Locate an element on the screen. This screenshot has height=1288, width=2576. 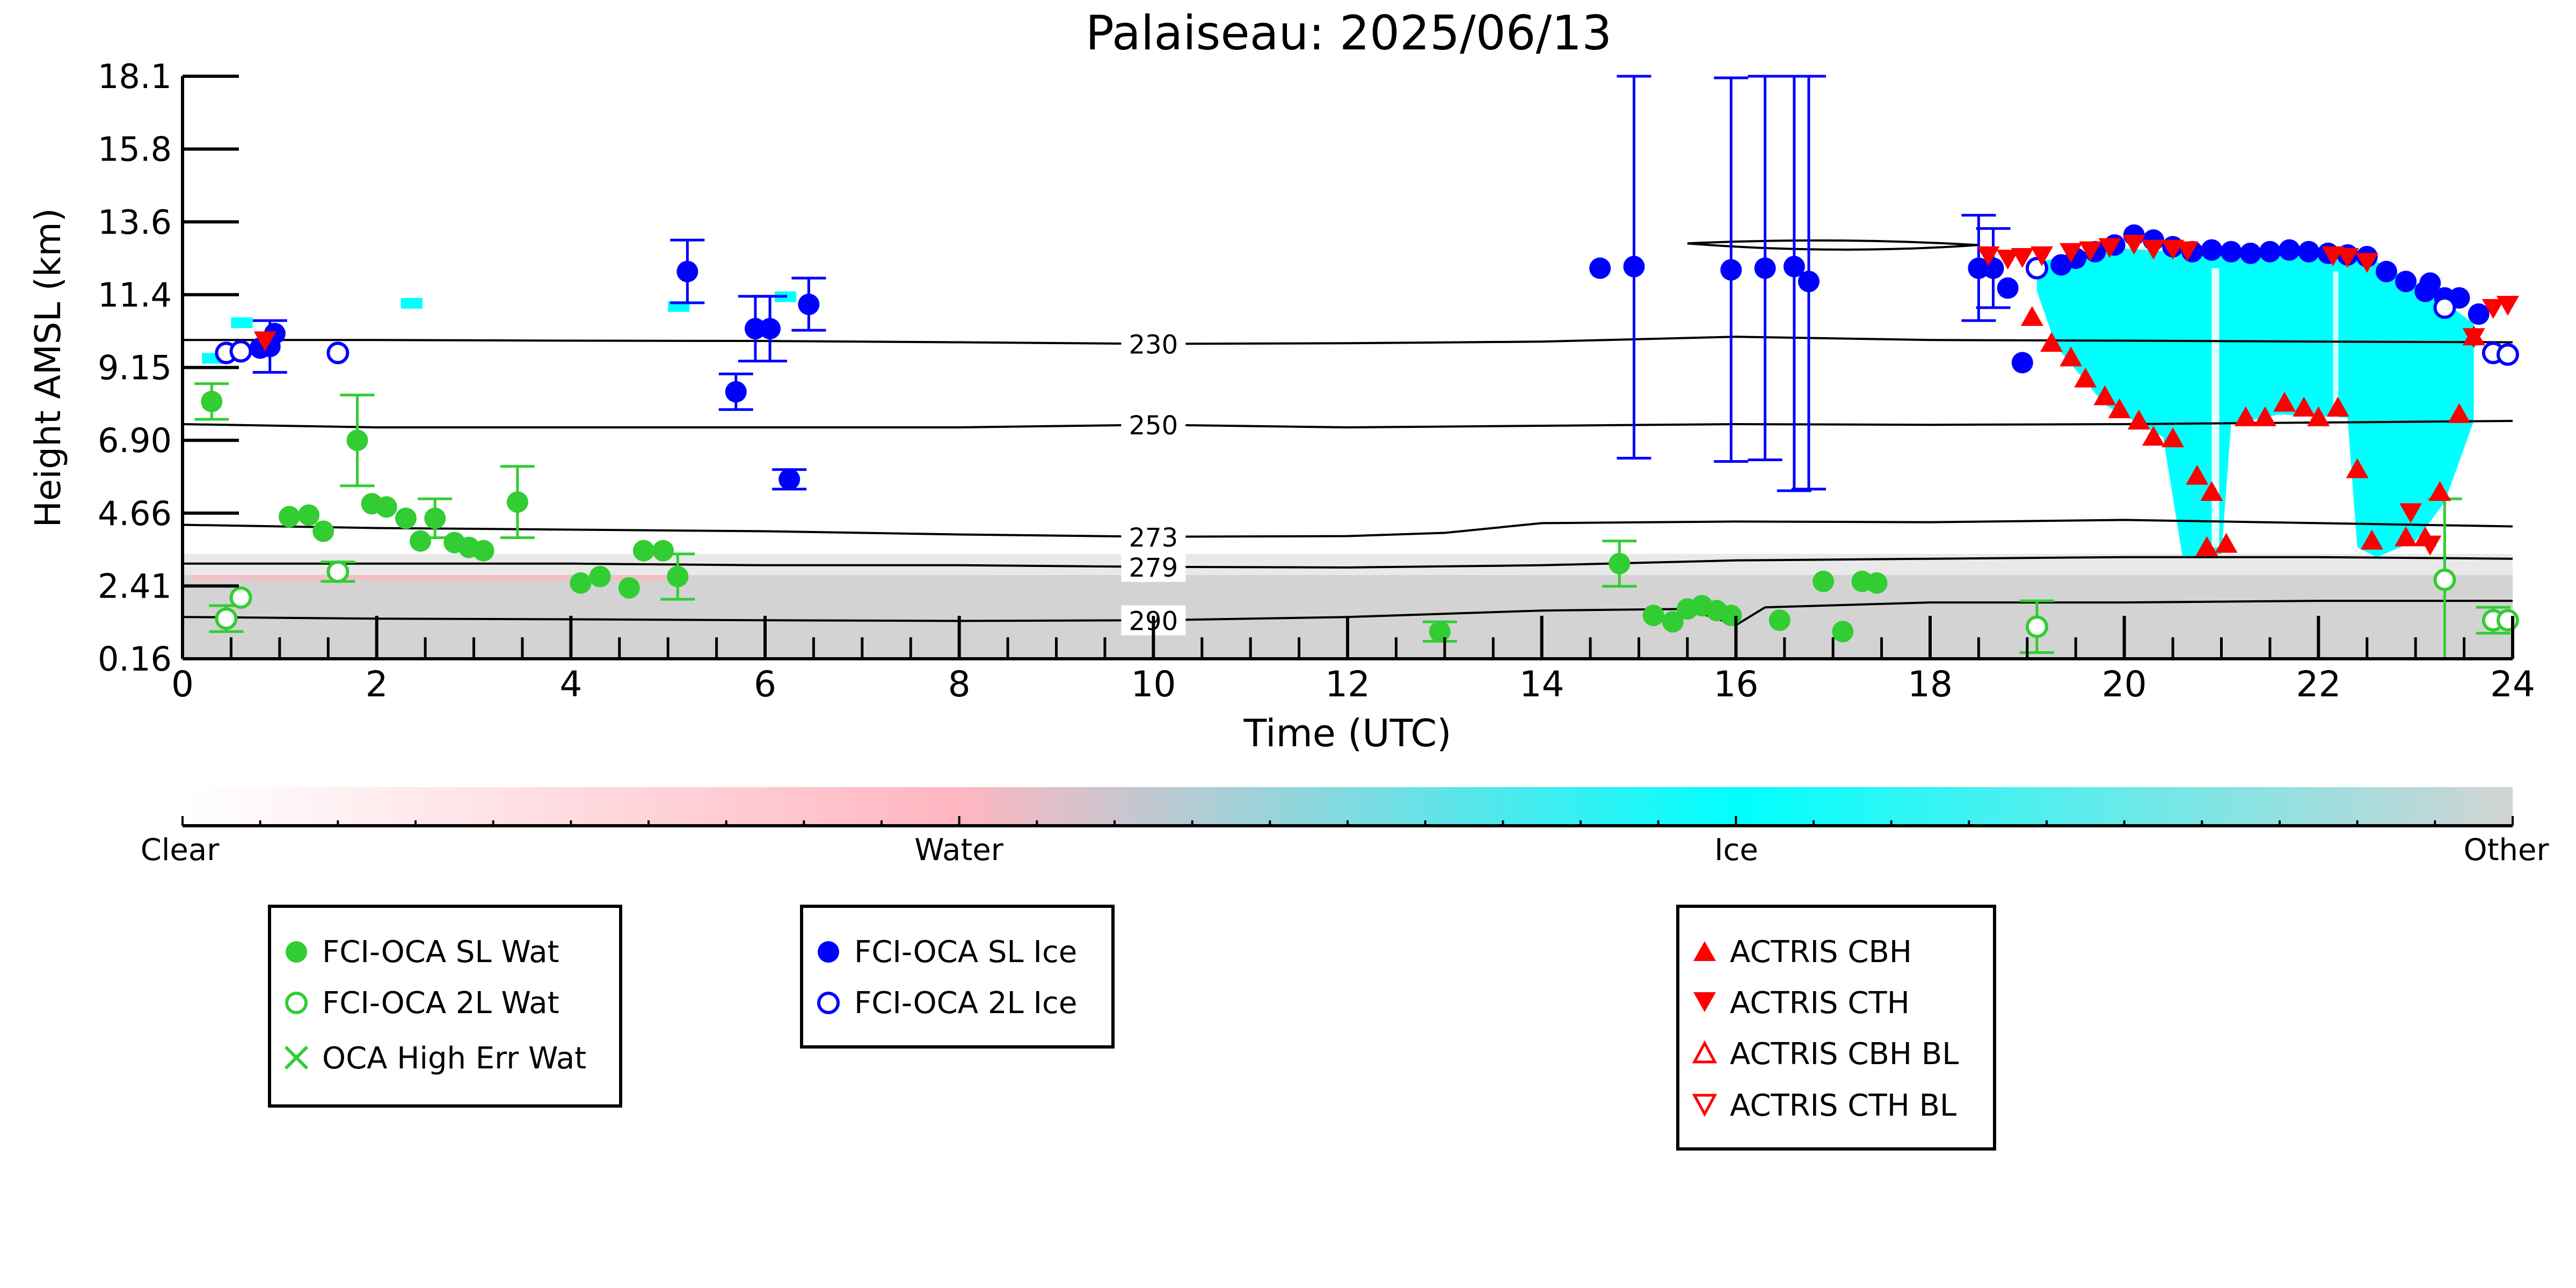
x-tick-label: 16 is located at coordinates (1735, 684).